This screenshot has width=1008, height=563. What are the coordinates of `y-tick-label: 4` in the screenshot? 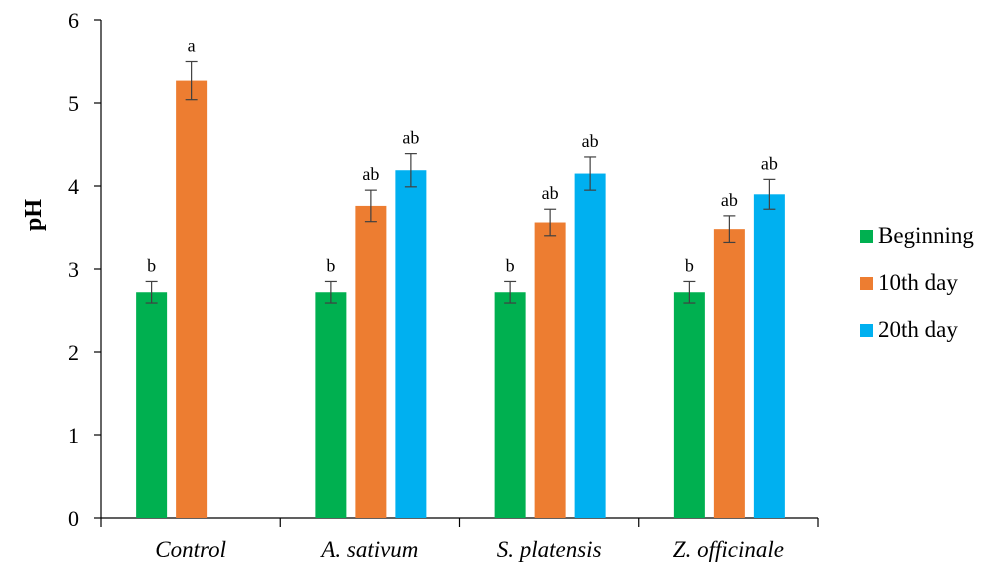 It's located at (73, 186).